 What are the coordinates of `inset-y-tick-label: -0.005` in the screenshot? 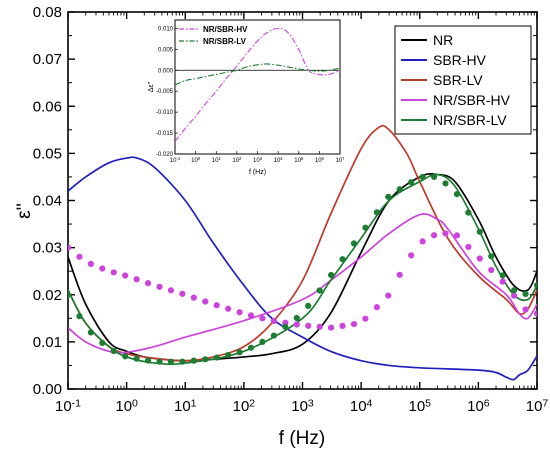 It's located at (165, 92).